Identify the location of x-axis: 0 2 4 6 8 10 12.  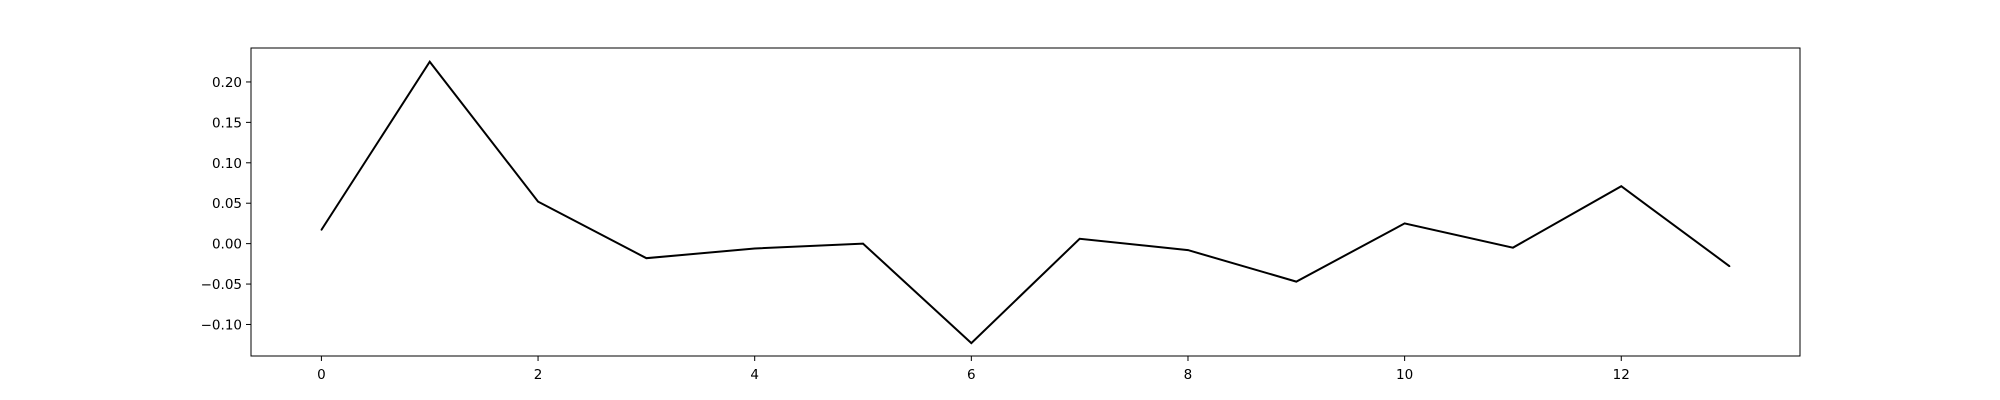
(973, 369).